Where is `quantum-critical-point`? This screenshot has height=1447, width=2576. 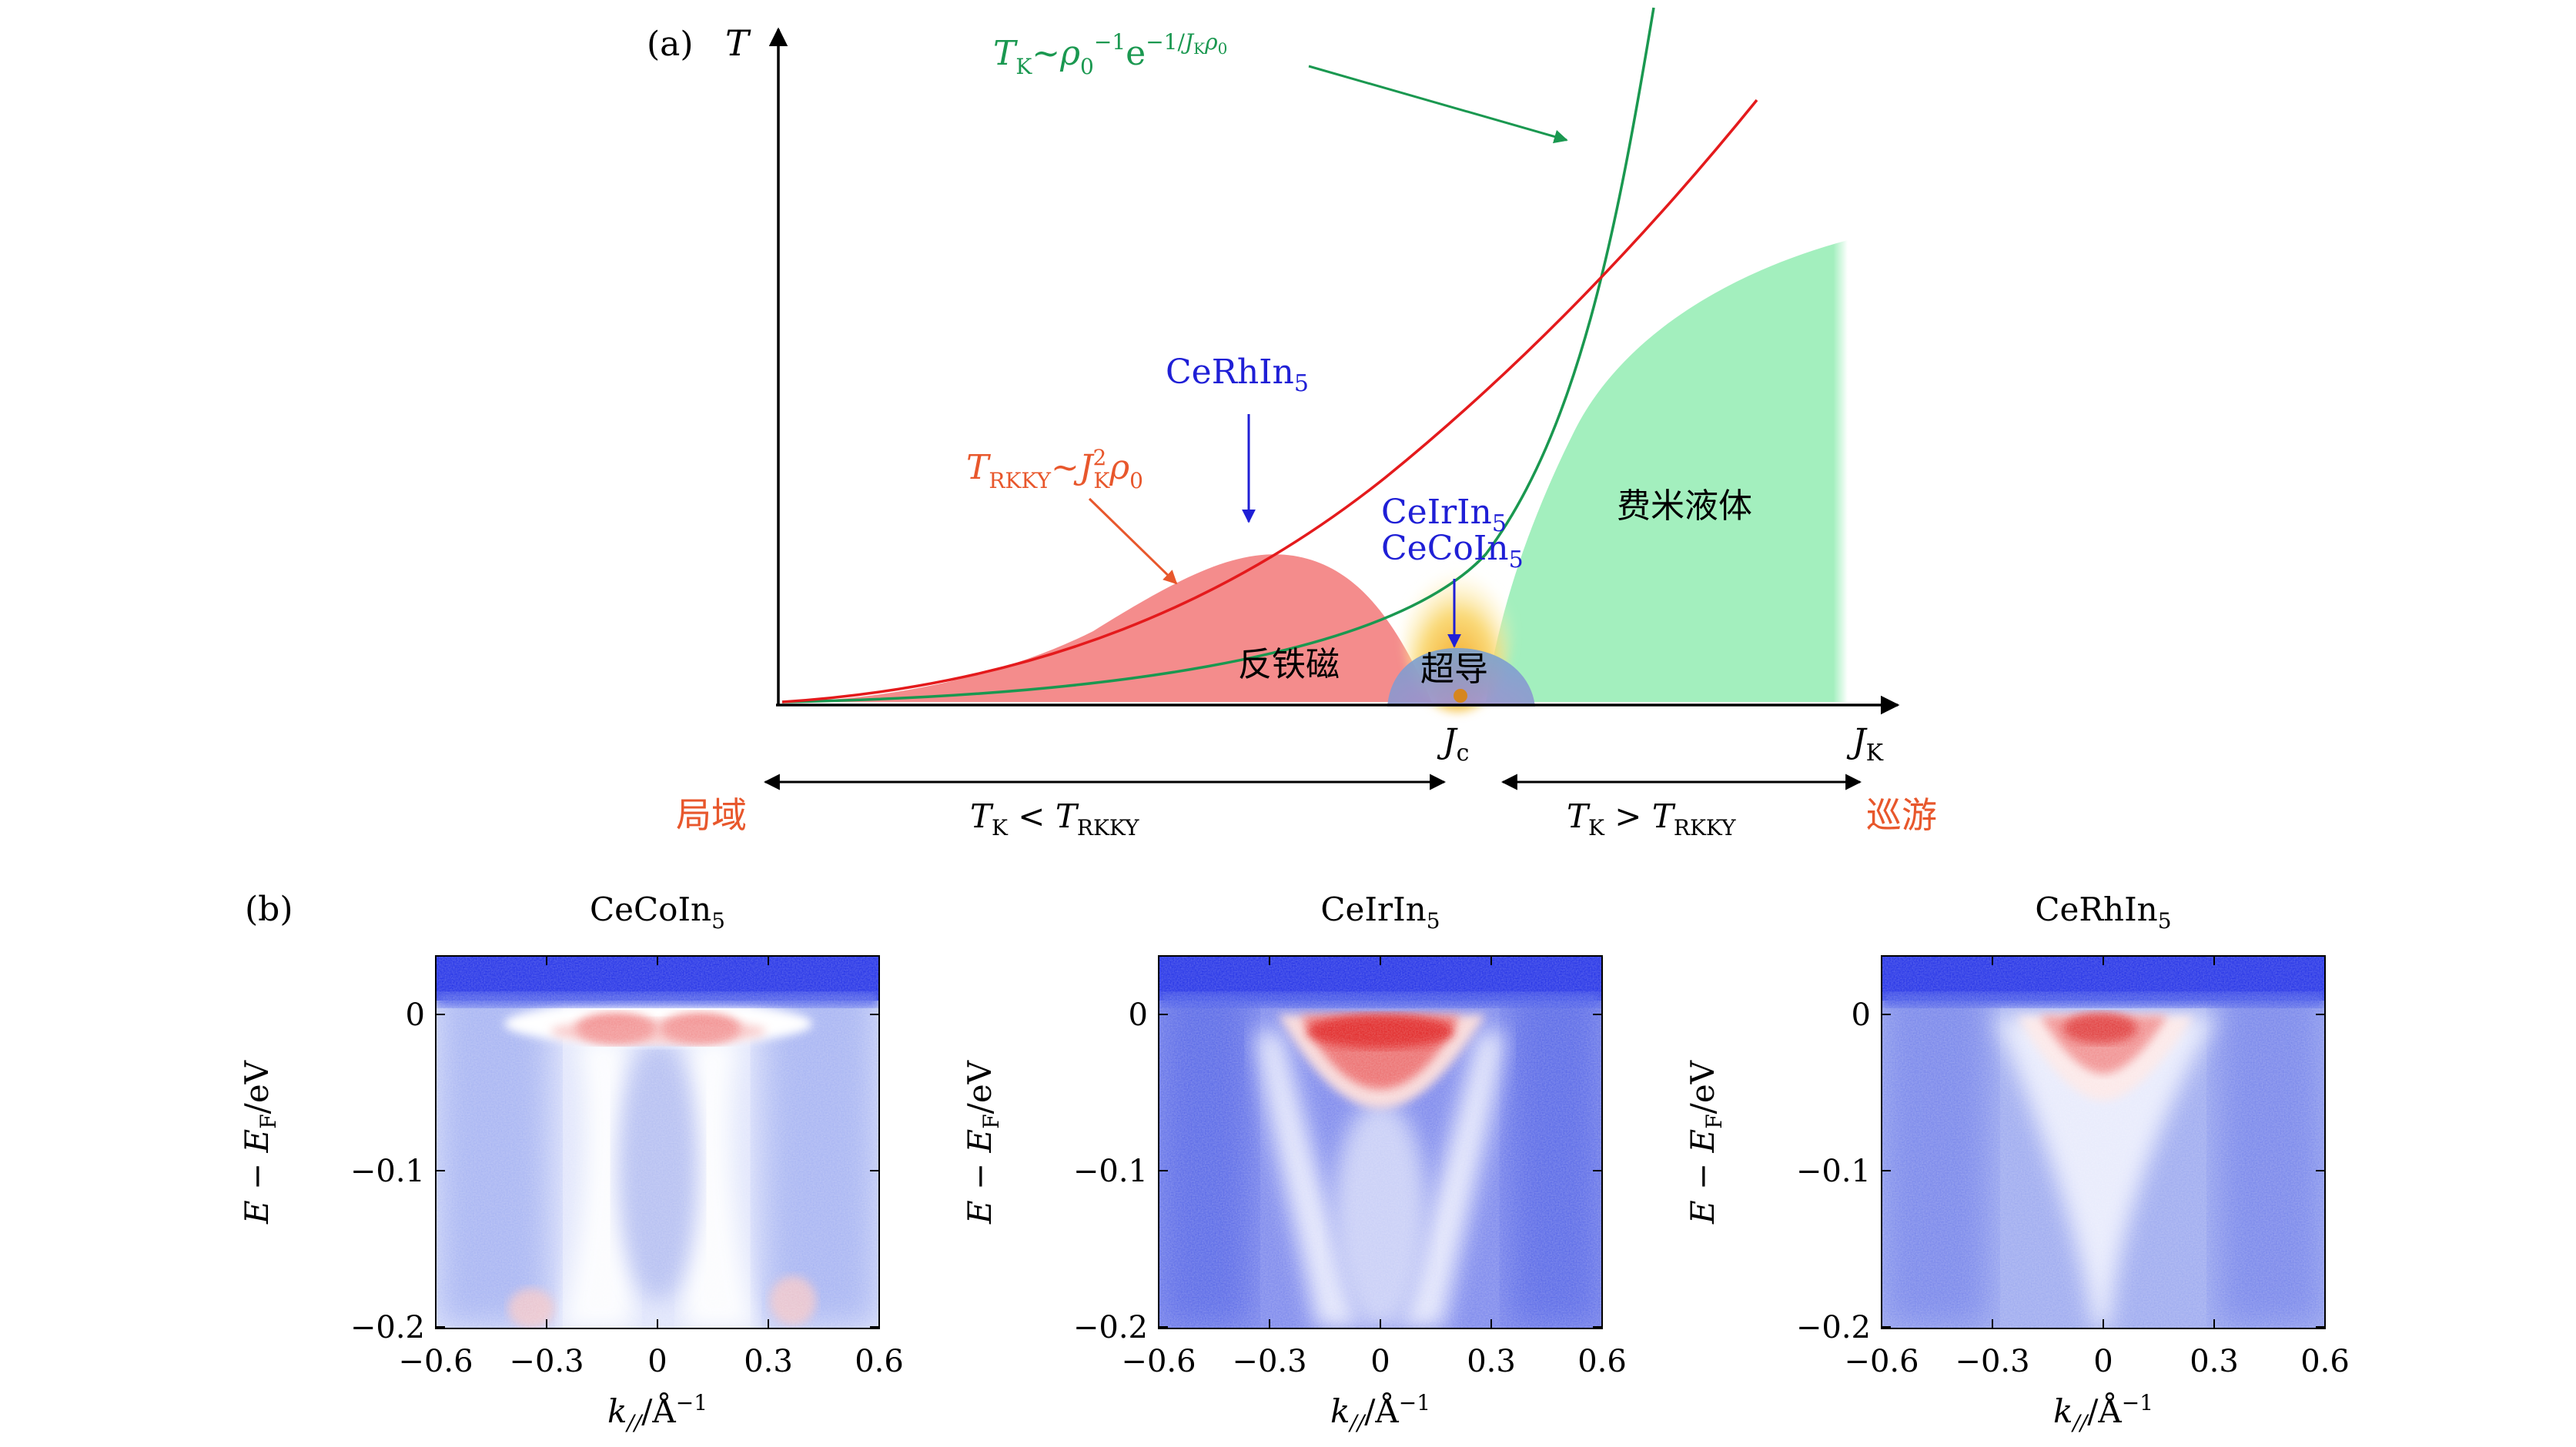 quantum-critical-point is located at coordinates (1461, 696).